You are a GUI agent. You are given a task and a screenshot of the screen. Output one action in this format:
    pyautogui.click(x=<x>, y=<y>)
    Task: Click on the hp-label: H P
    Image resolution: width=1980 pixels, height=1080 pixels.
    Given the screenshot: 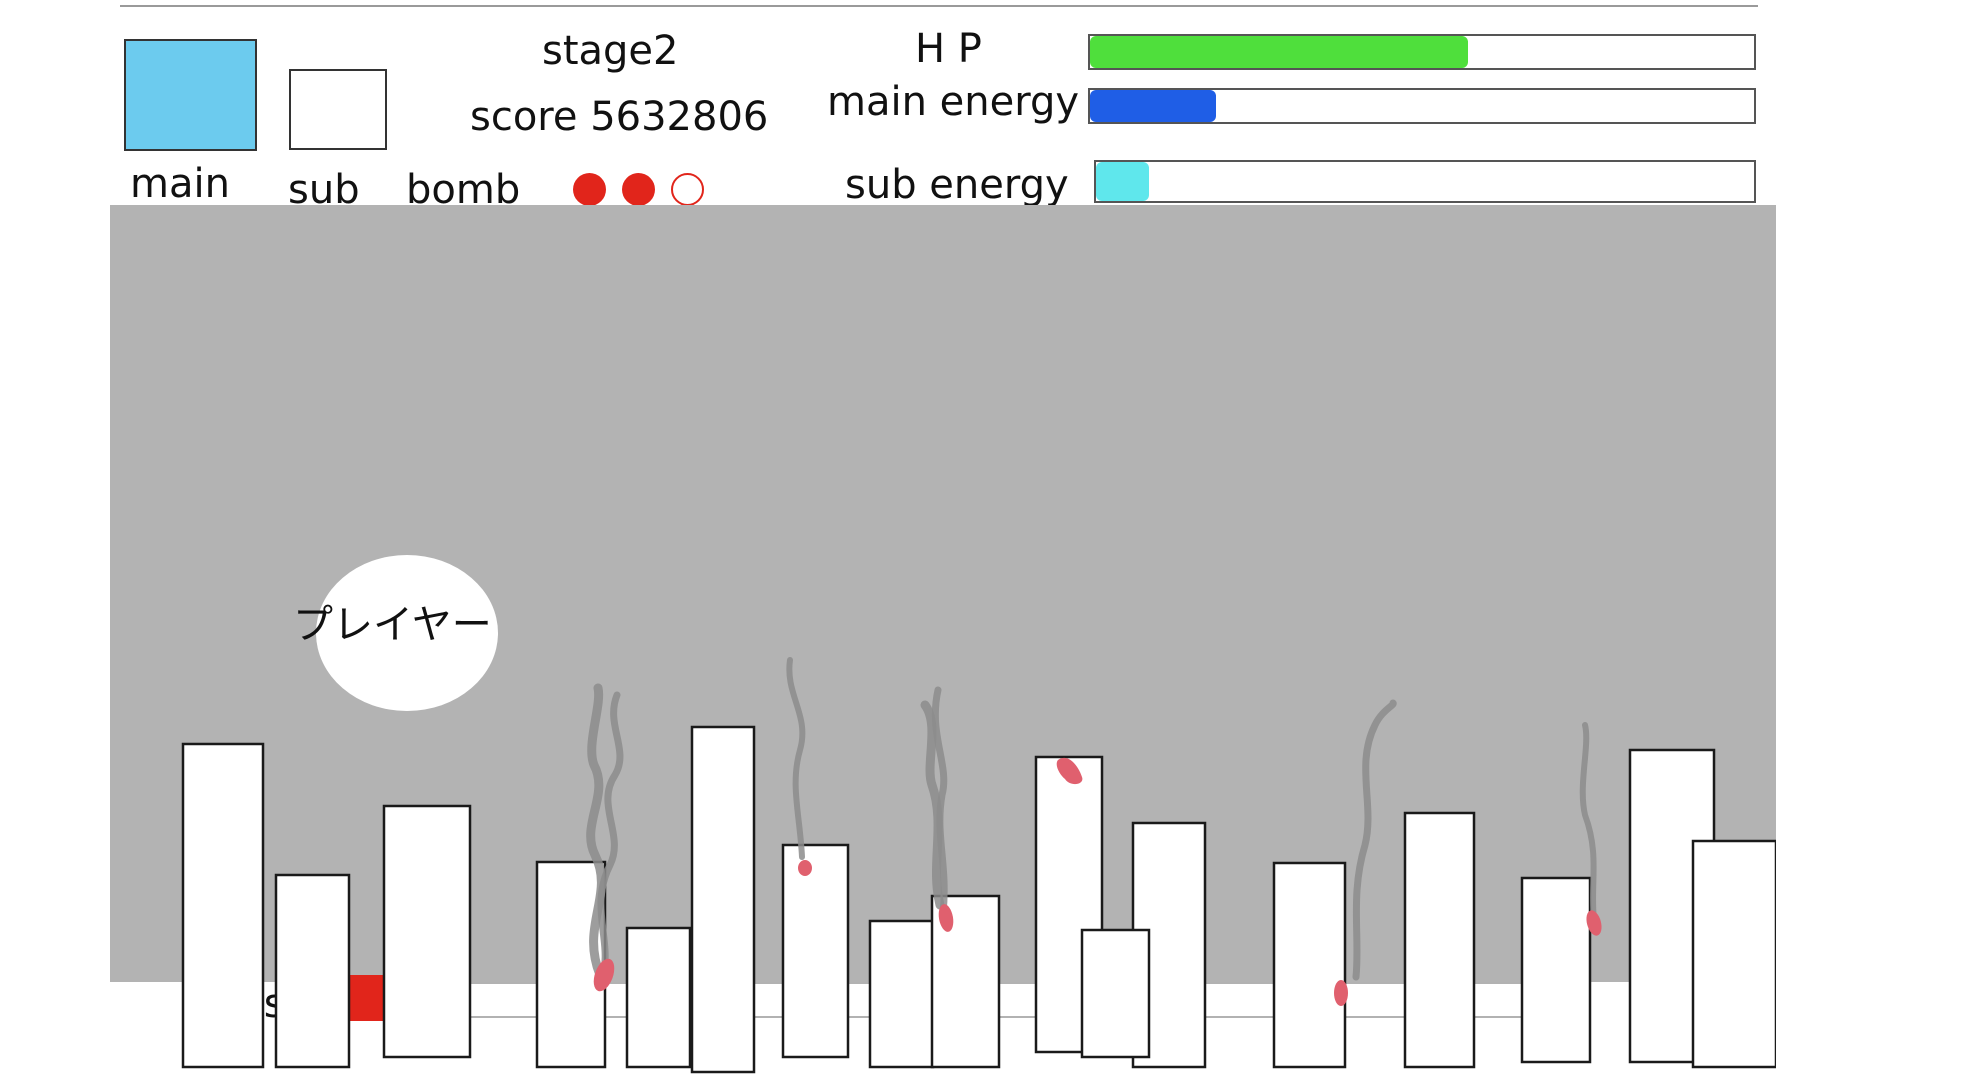 What is the action you would take?
    pyautogui.click(x=948, y=49)
    